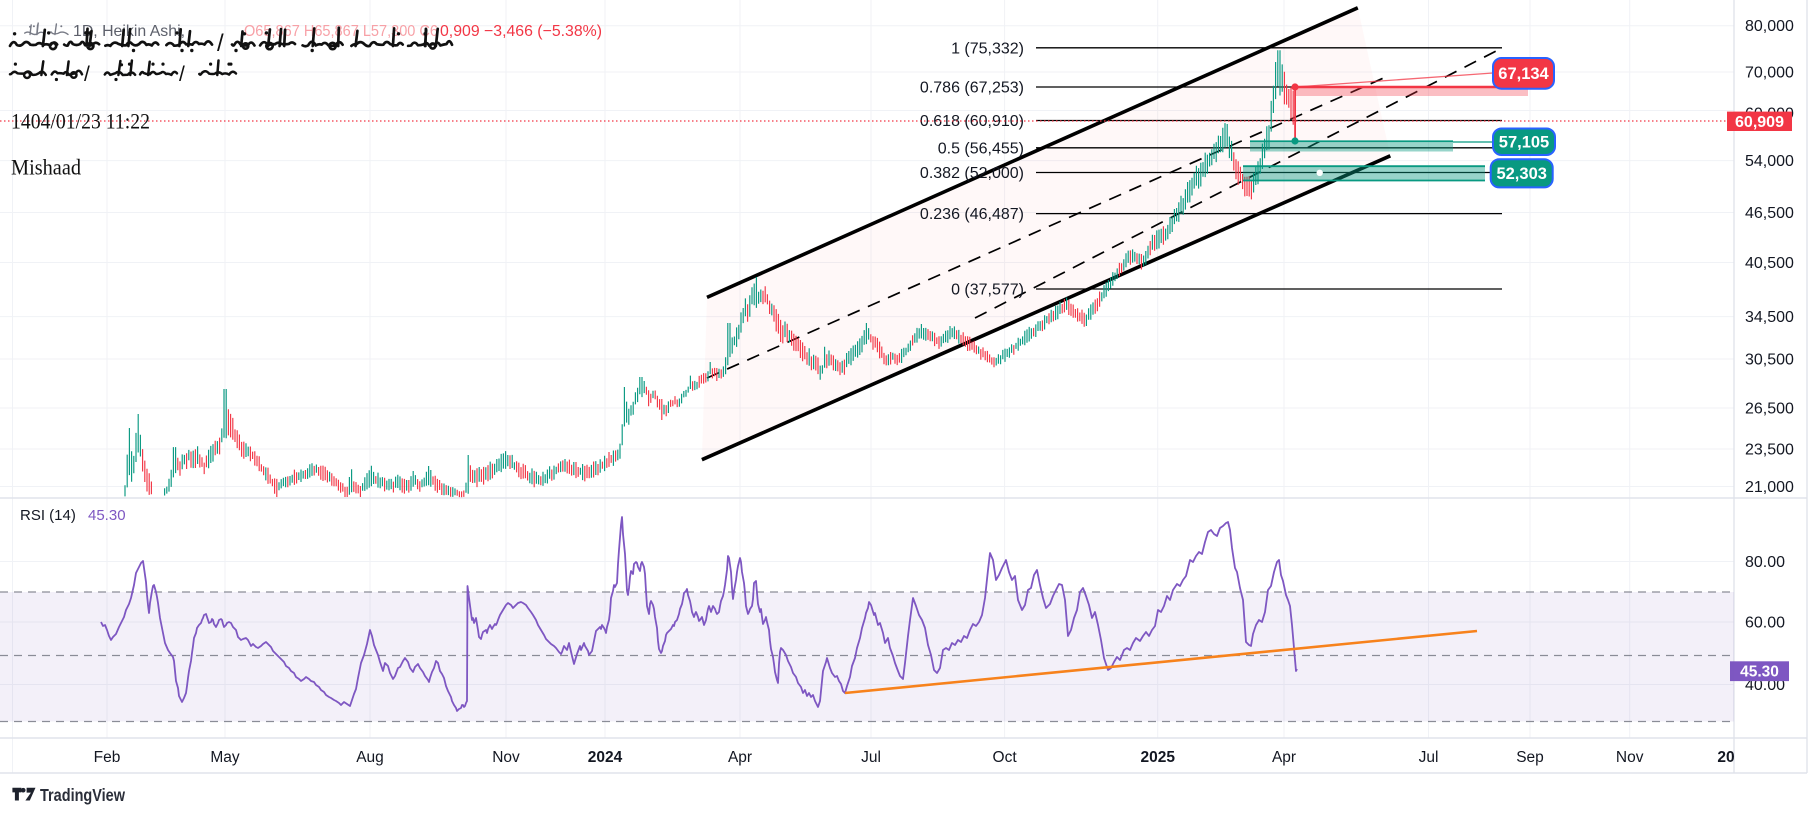 The height and width of the screenshot is (816, 1819). I want to click on svg-text: 46,500, so click(1769, 213).